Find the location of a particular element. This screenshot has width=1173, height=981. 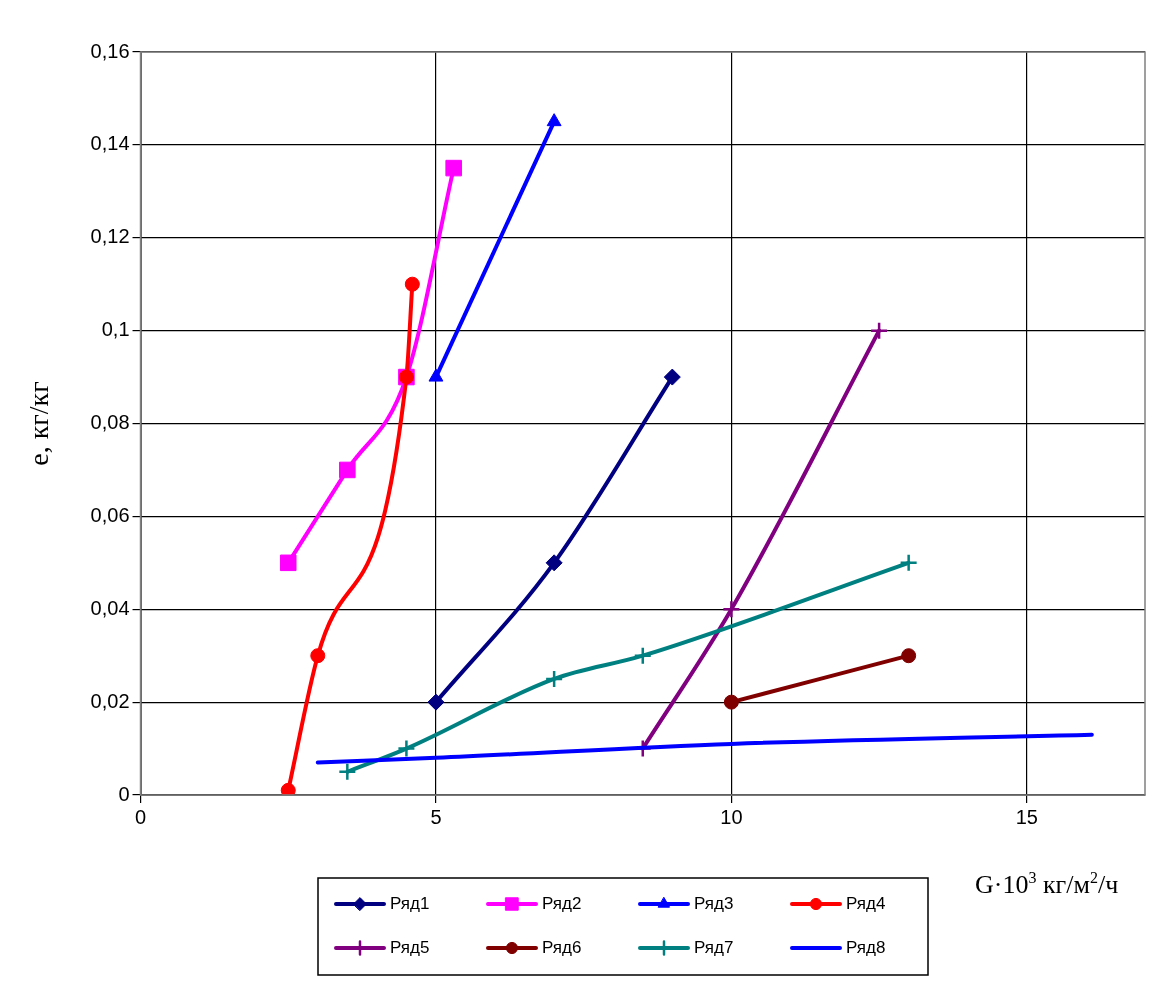

x-tick-label: 0 is located at coordinates (140, 816).